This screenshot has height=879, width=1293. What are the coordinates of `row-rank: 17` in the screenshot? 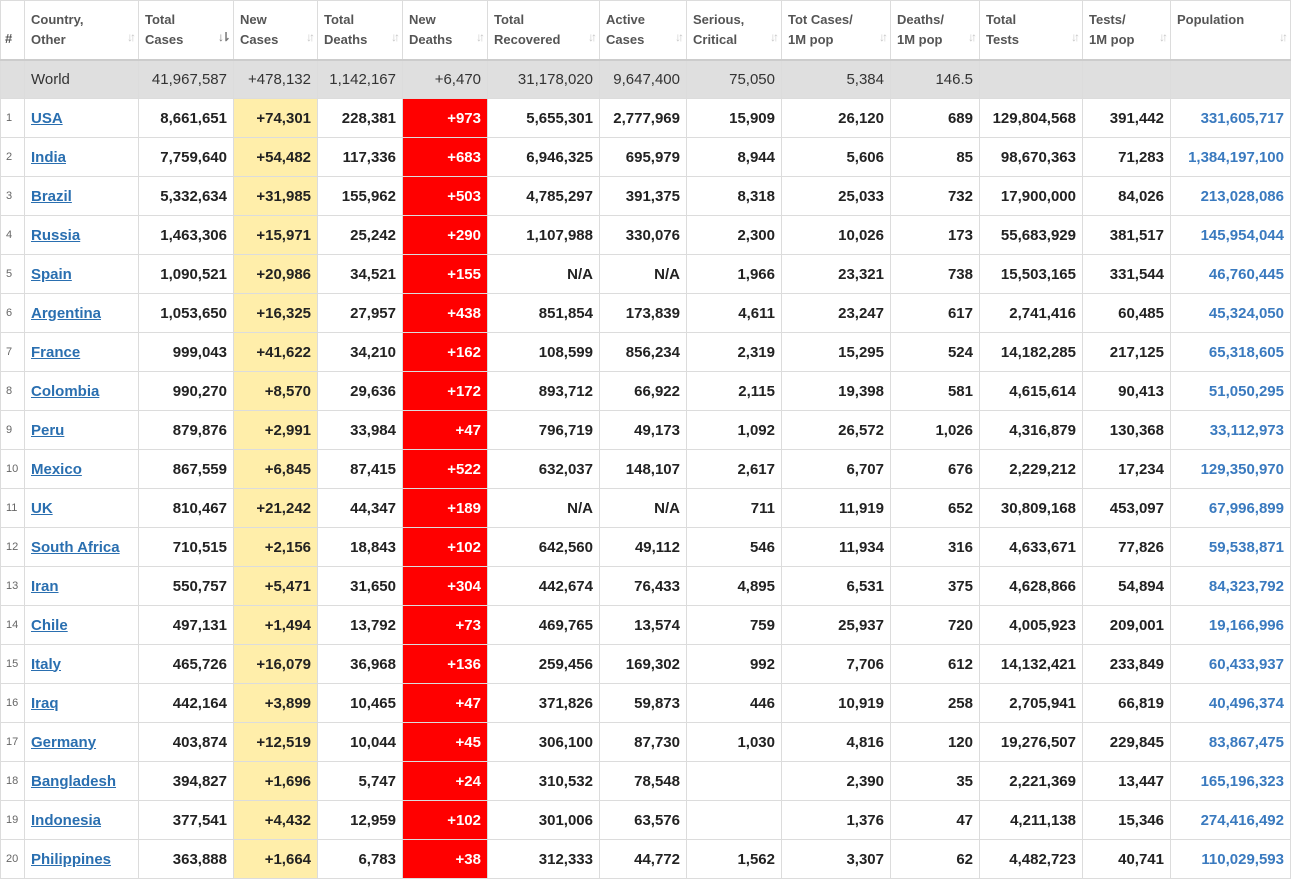 It's located at (12, 742).